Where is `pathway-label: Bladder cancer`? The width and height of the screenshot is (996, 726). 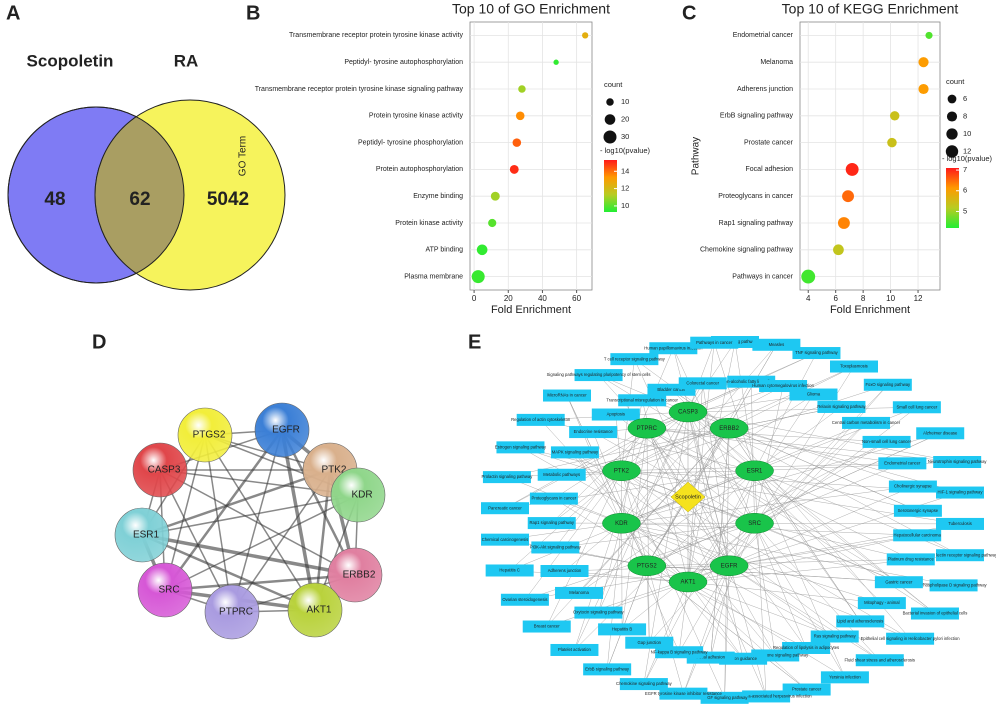
pathway-label: Bladder cancer is located at coordinates (671, 389).